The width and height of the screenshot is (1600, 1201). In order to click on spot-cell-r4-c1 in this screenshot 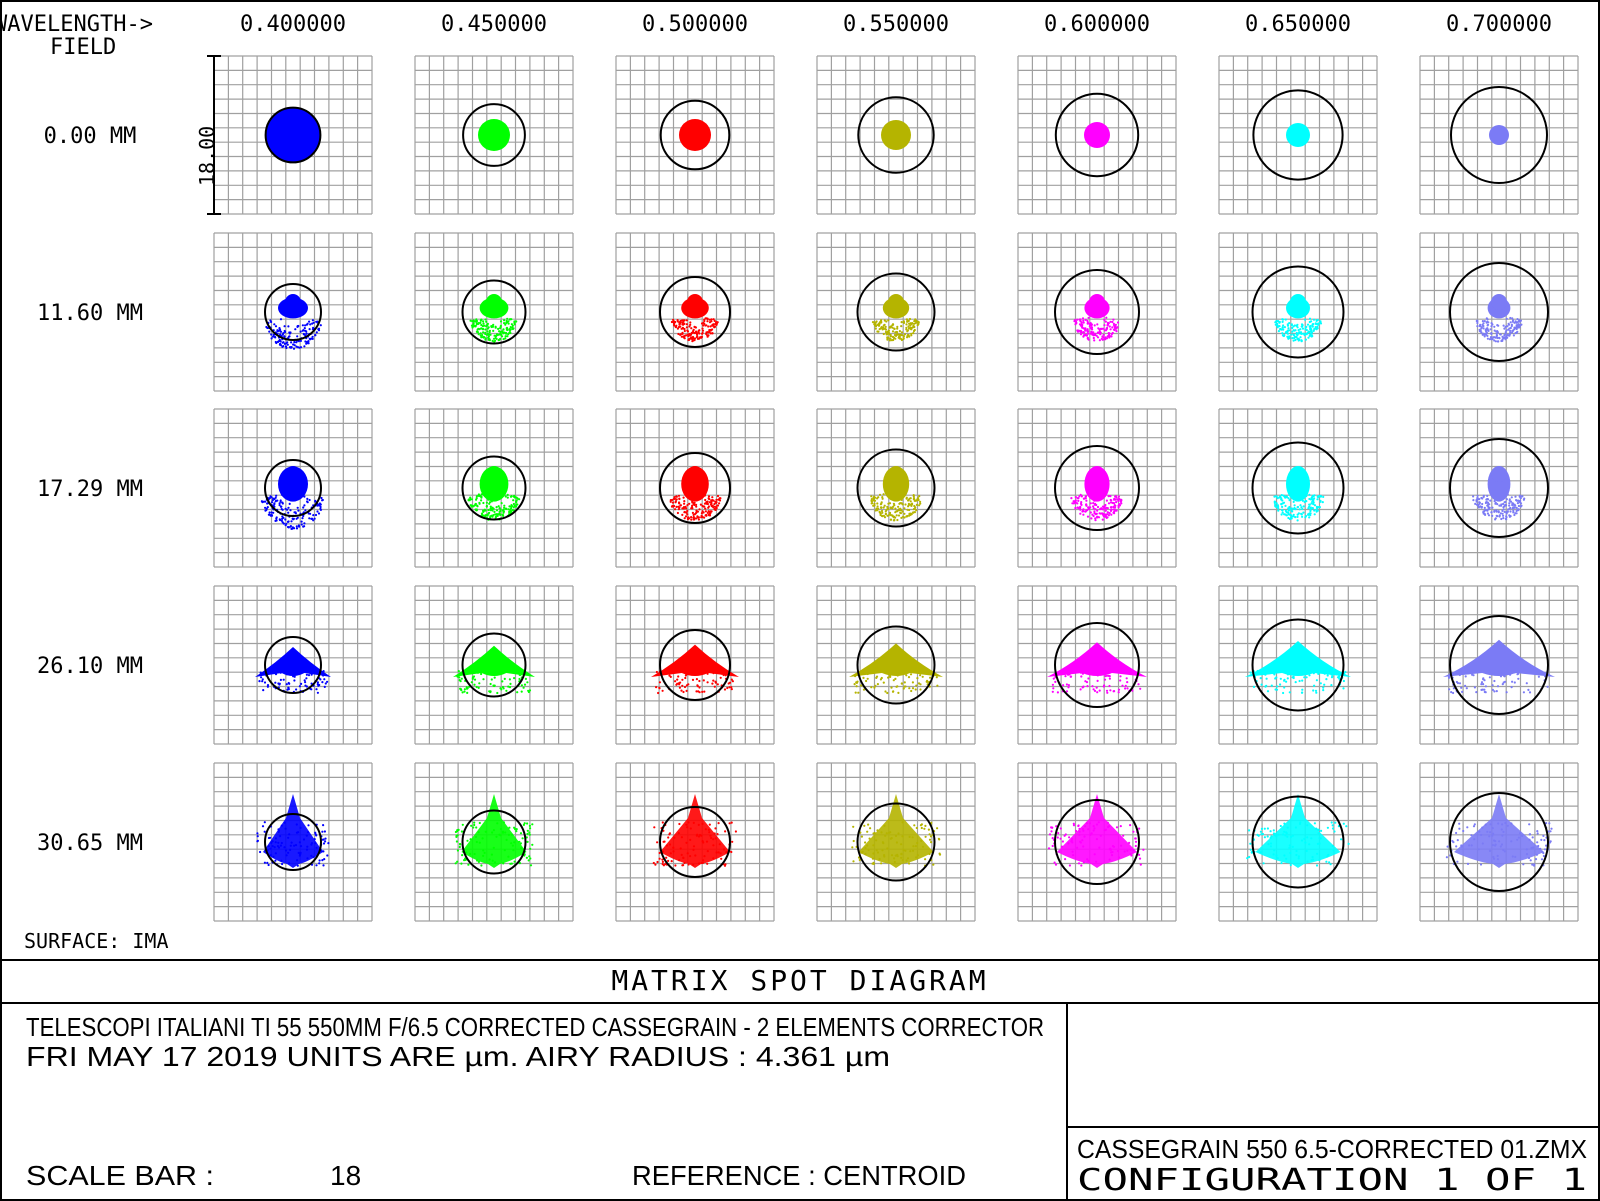, I will do `click(494, 842)`.